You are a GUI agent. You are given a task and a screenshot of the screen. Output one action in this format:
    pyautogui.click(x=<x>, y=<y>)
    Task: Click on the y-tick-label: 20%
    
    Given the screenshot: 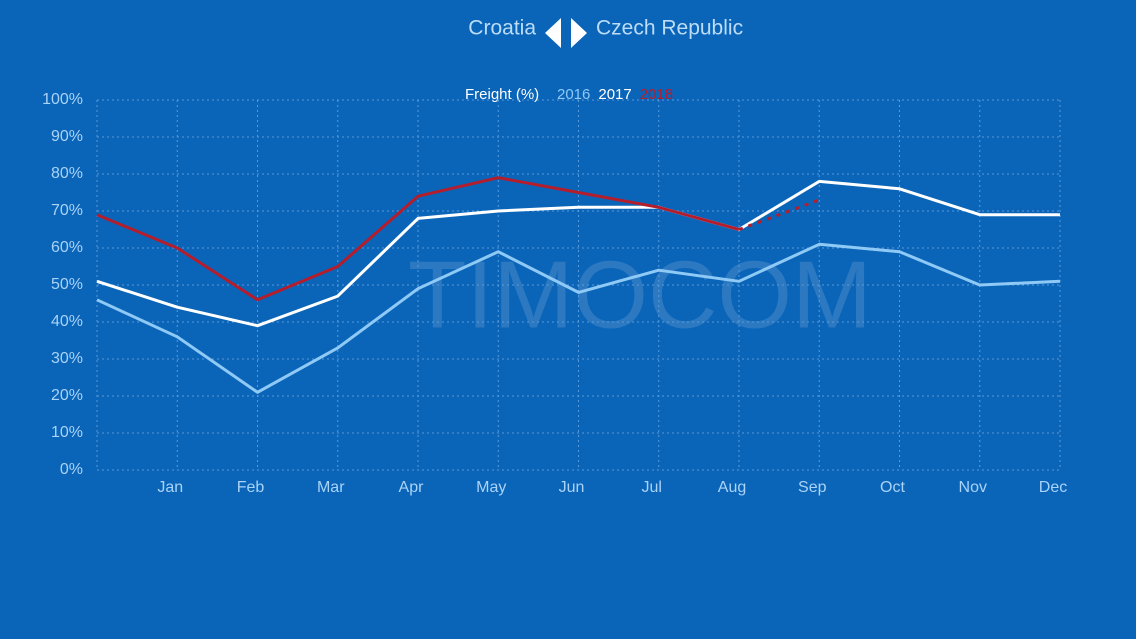 What is the action you would take?
    pyautogui.click(x=67, y=395)
    